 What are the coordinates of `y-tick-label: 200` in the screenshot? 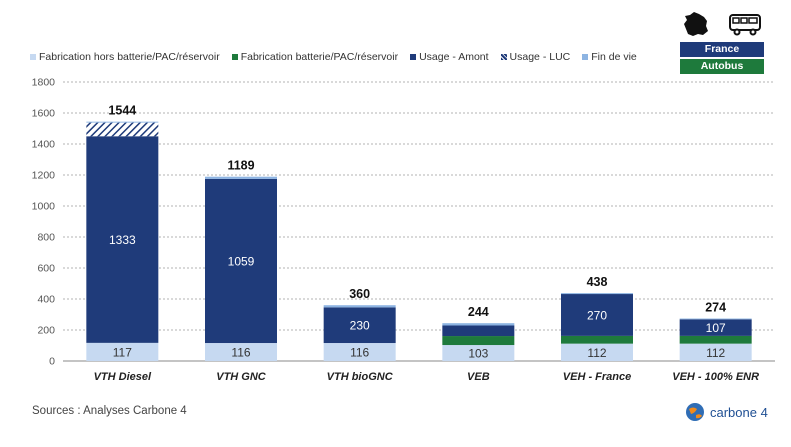 It's located at (46, 331).